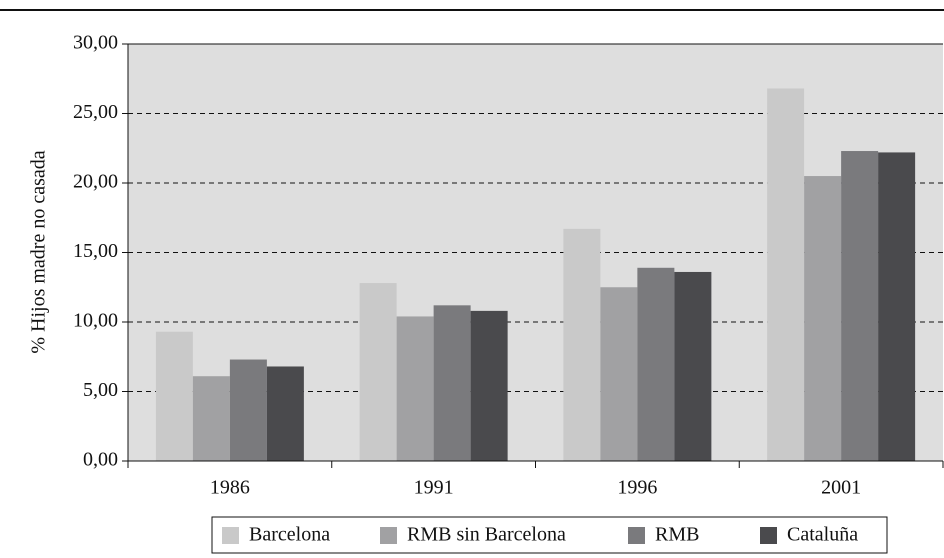 This screenshot has width=944, height=558. I want to click on legend-label: RMB, so click(677, 535).